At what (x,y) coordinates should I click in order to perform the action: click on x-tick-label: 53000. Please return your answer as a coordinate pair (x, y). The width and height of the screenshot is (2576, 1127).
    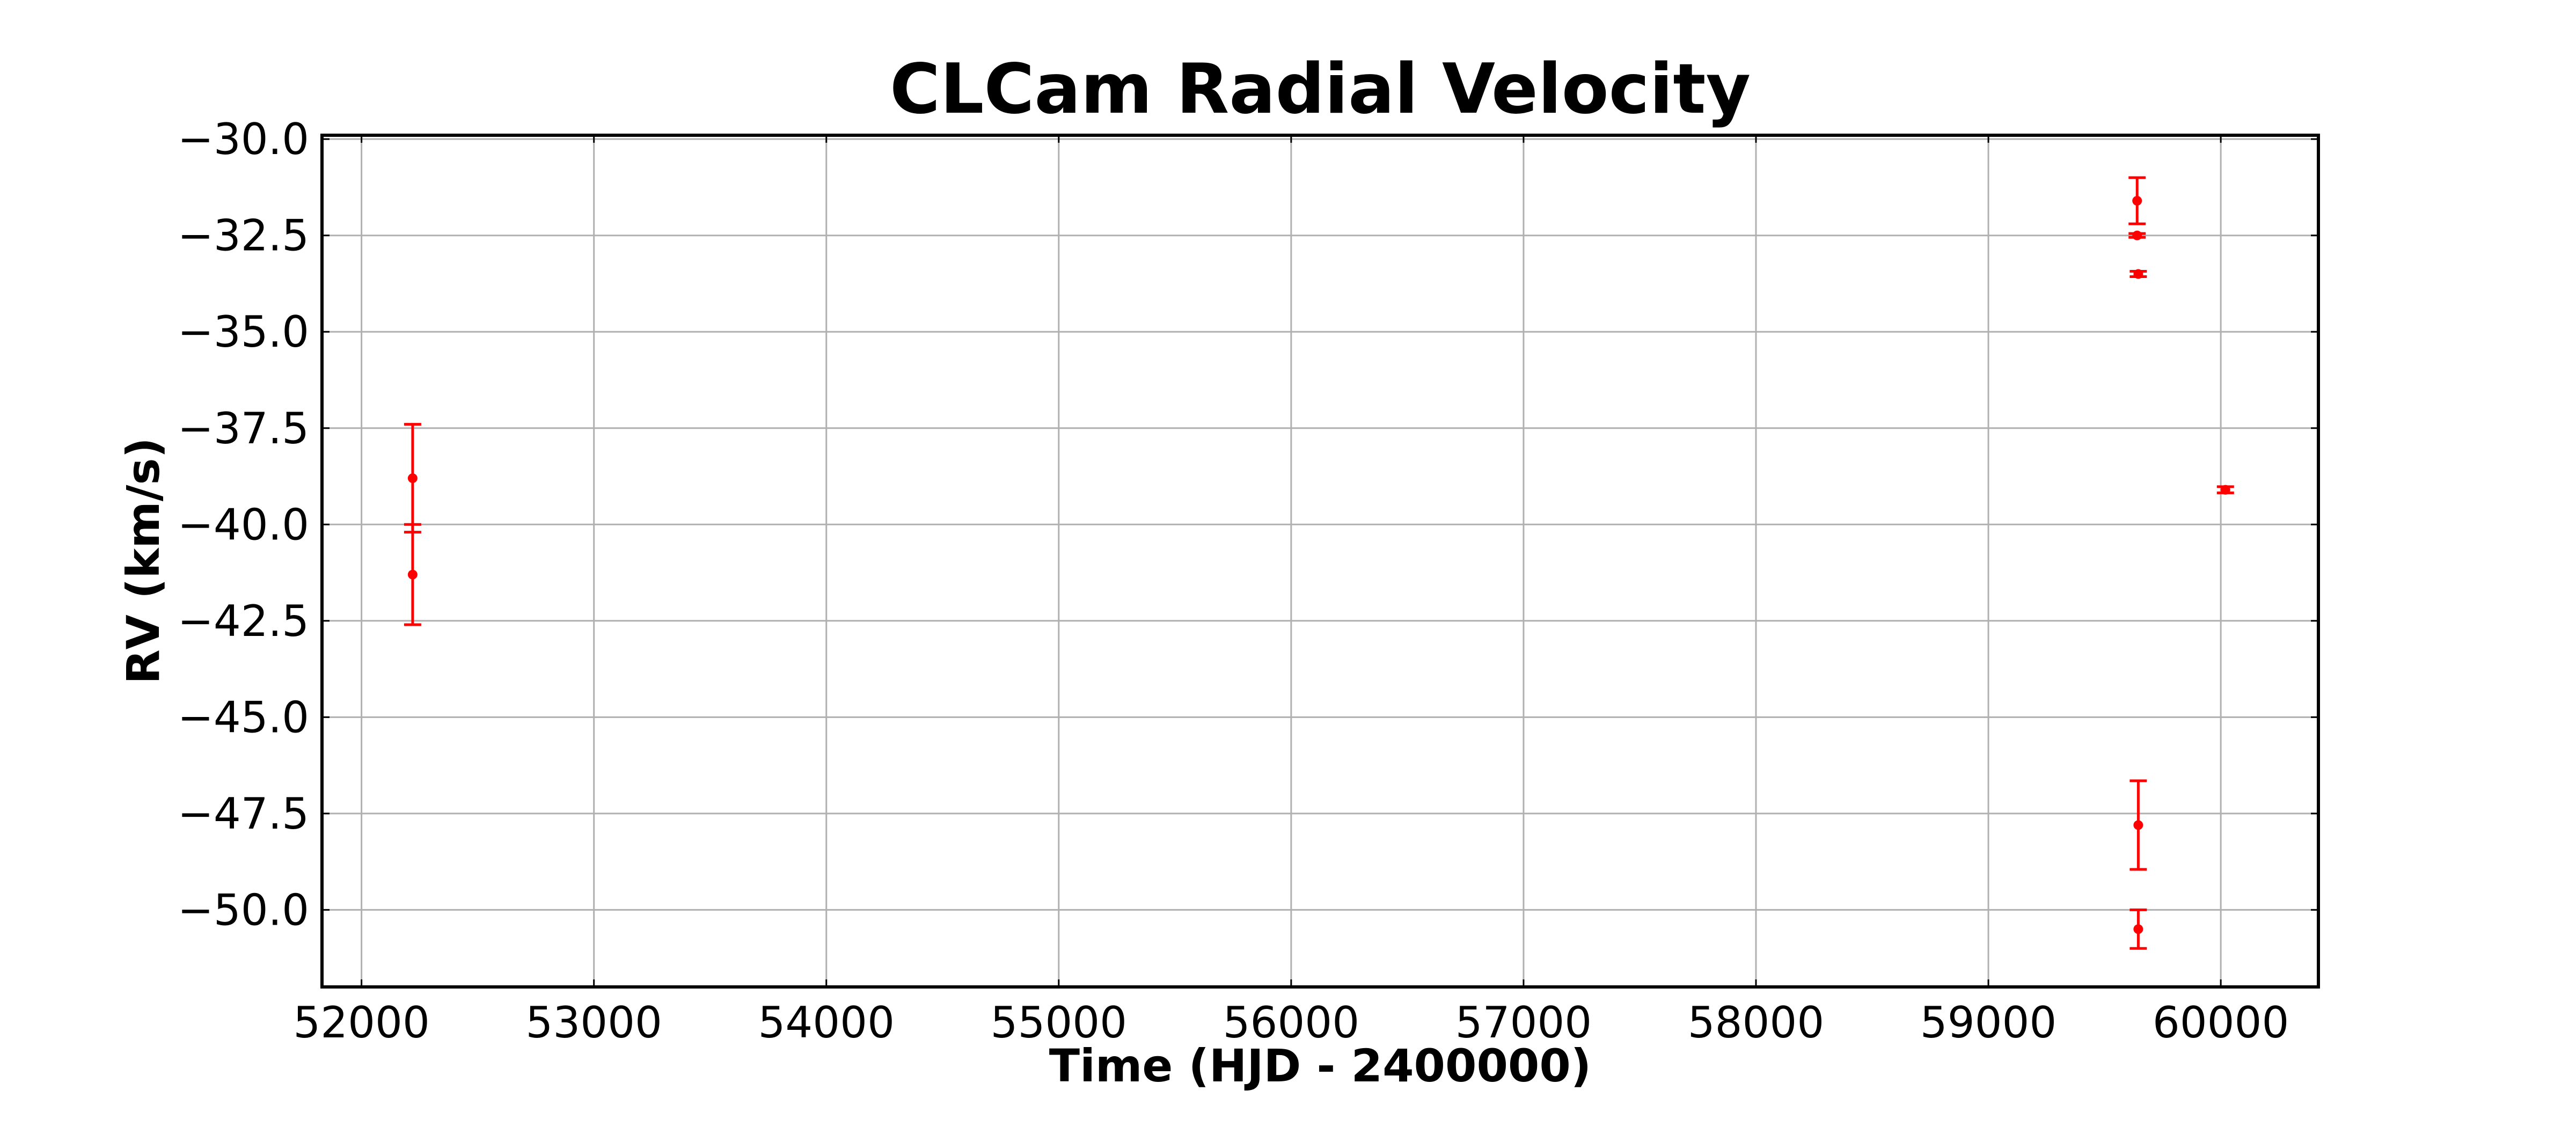
    Looking at the image, I should click on (593, 1023).